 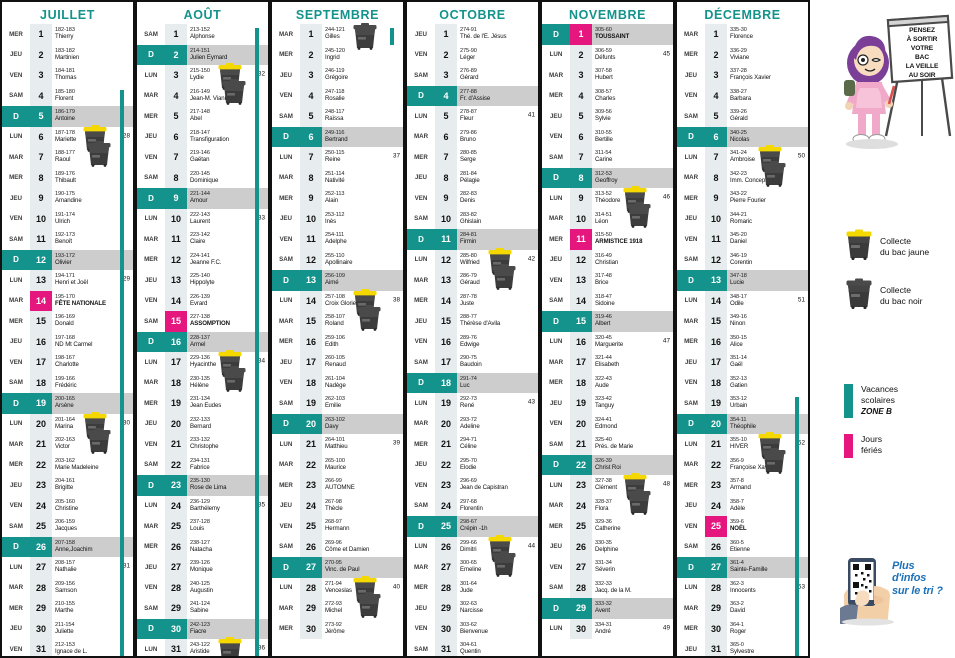 What do you see at coordinates (603, 522) in the screenshot?
I see `day-ordinal: 329-36` at bounding box center [603, 522].